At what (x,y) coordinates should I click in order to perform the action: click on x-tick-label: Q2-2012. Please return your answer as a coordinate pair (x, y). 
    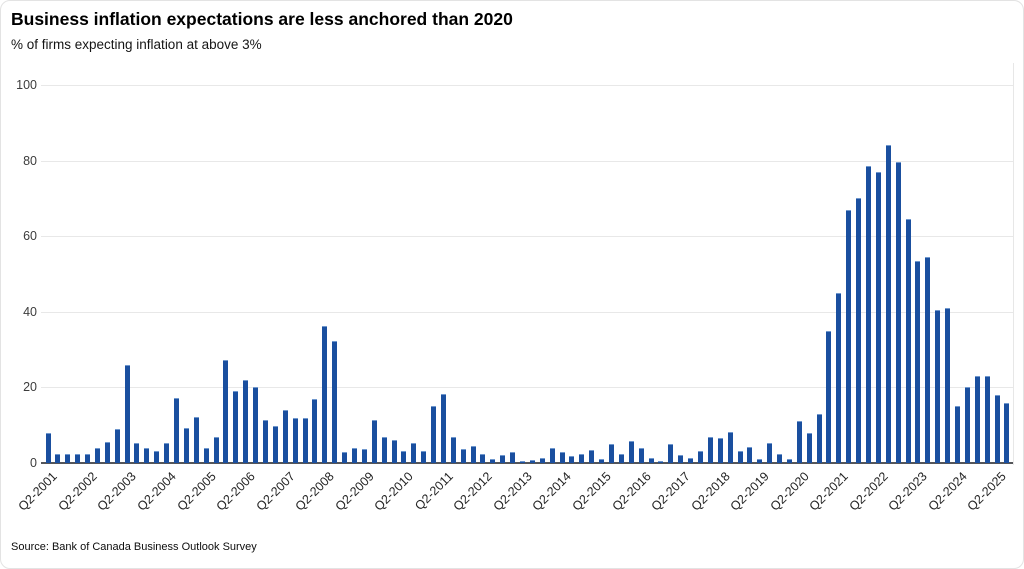
    Looking at the image, I should click on (473, 491).